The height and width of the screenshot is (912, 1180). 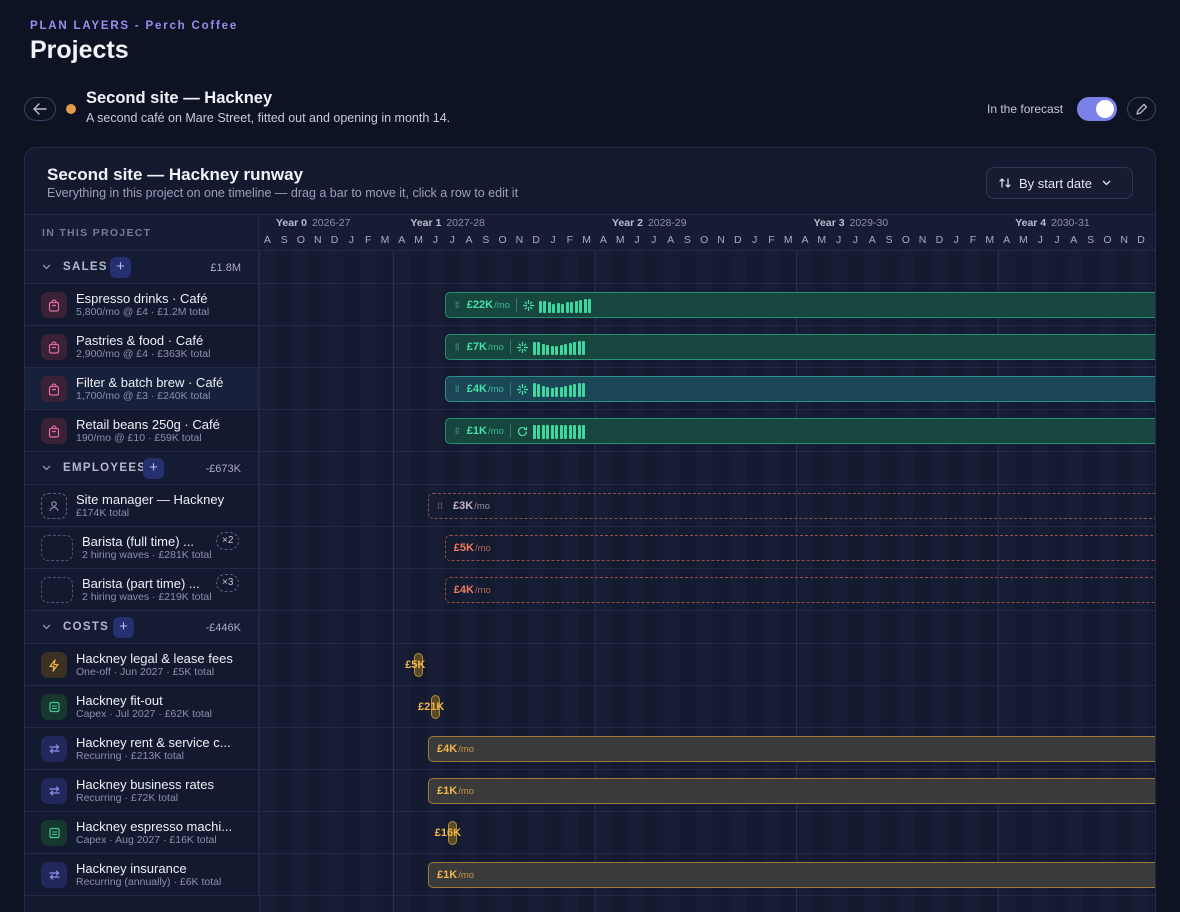 I want to click on sparkle-icon, so click(x=522, y=347).